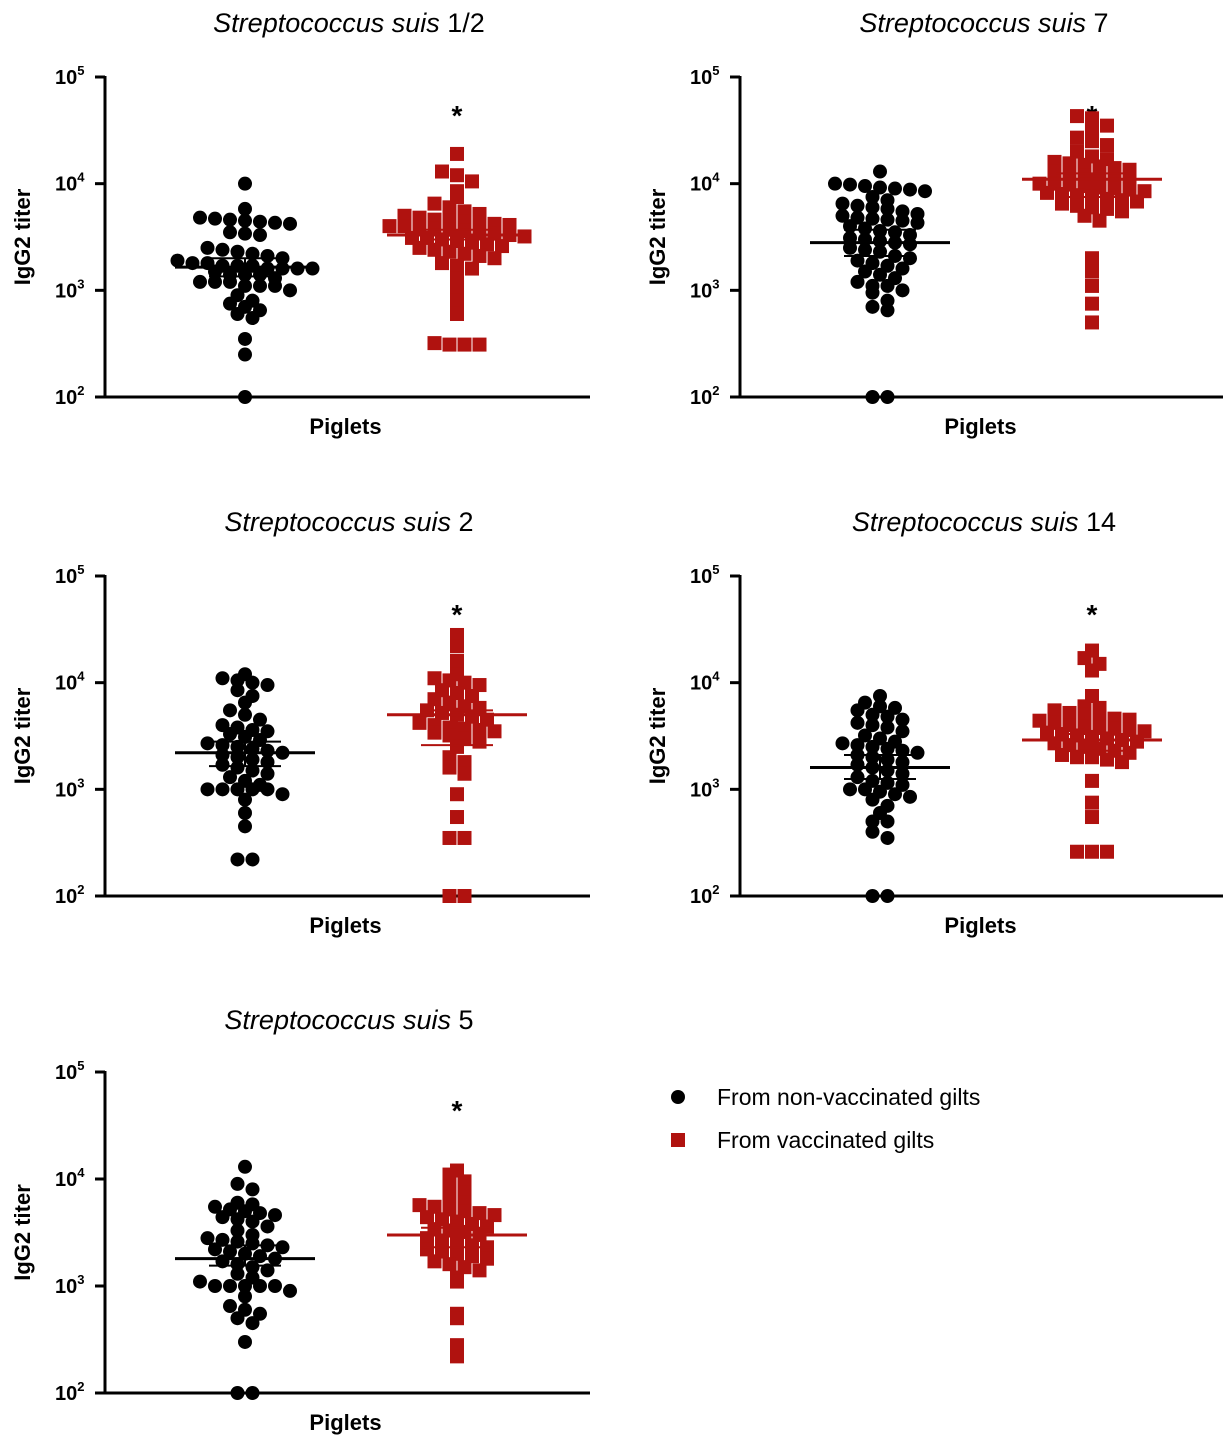 The width and height of the screenshot is (1223, 1439). I want to click on chart-title-serotype: 7, so click(1097, 23).